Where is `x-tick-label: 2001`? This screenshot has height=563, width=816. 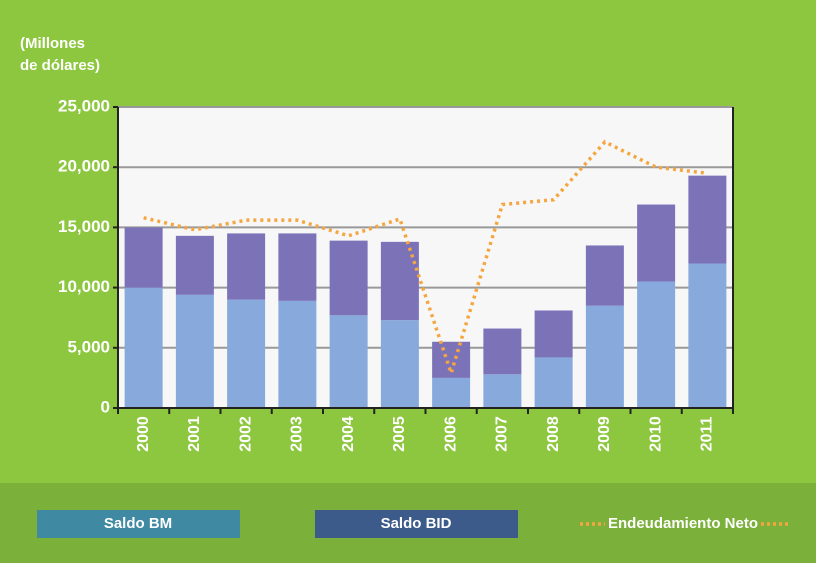
x-tick-label: 2001 is located at coordinates (194, 434).